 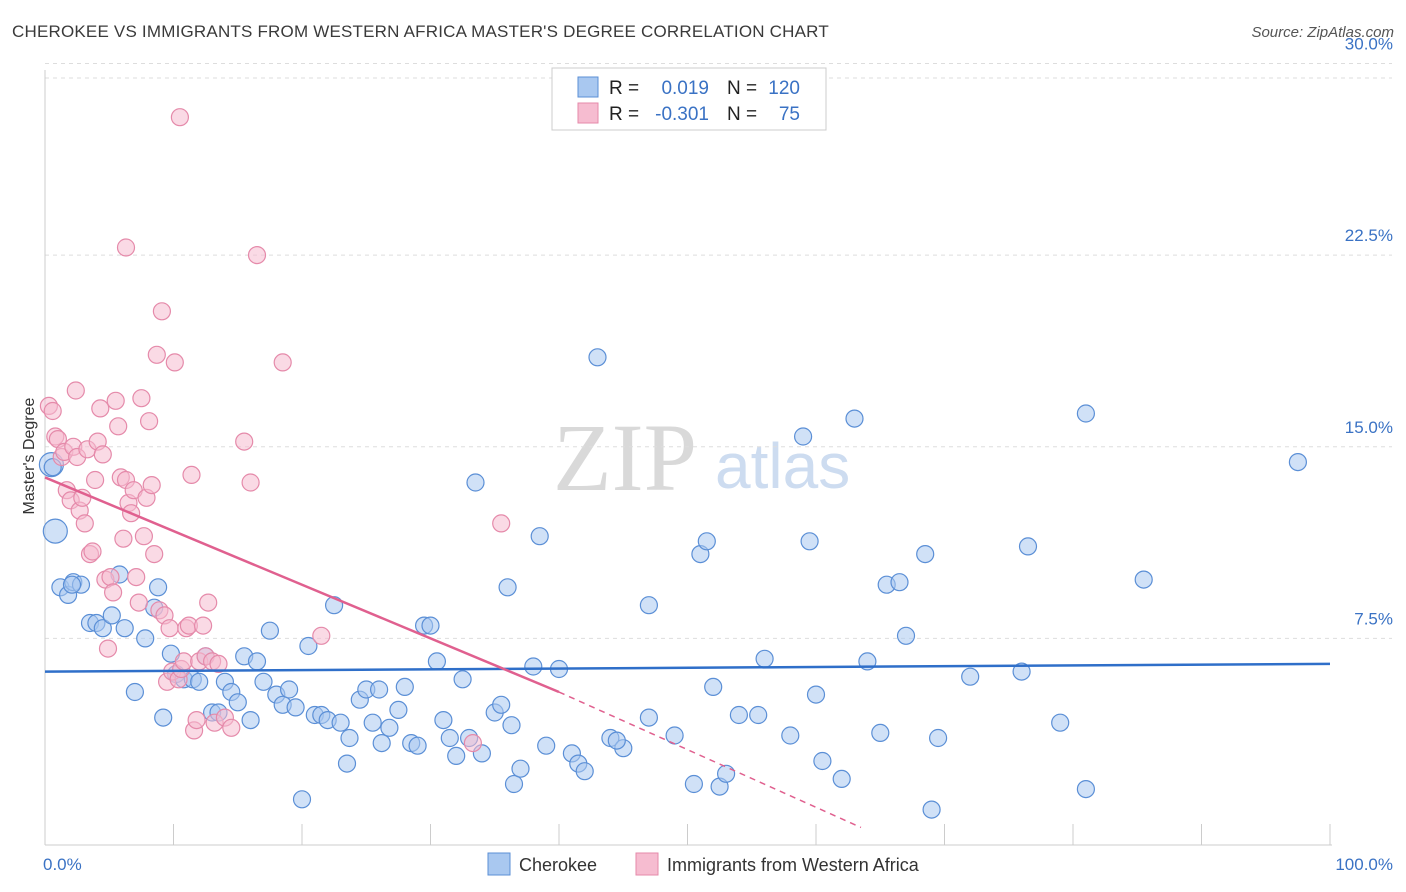 I want to click on y-tick-label-0: 7.5%, so click(x=1373, y=618).